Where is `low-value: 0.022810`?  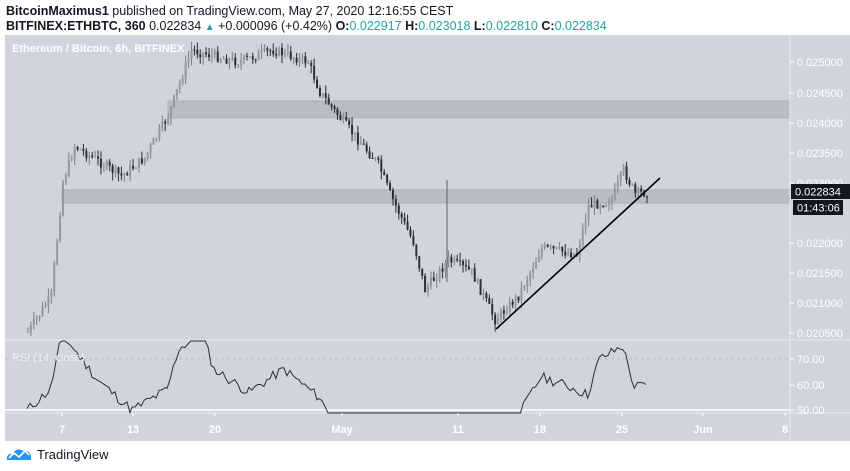
low-value: 0.022810 is located at coordinates (511, 26).